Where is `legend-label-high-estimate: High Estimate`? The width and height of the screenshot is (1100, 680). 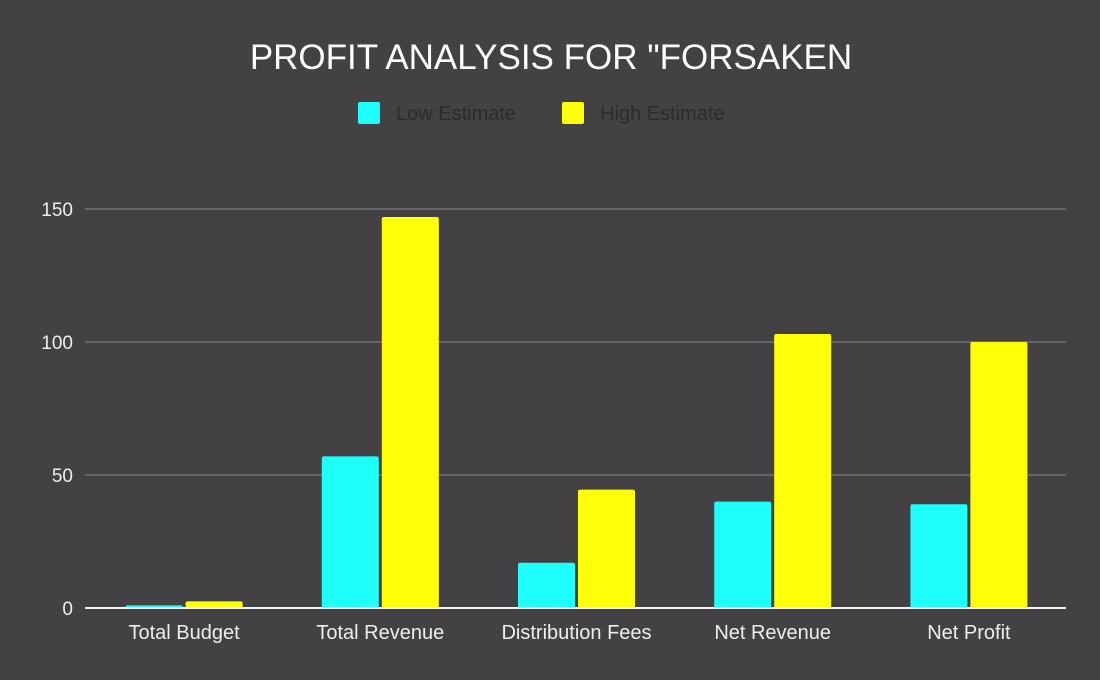 legend-label-high-estimate: High Estimate is located at coordinates (662, 114).